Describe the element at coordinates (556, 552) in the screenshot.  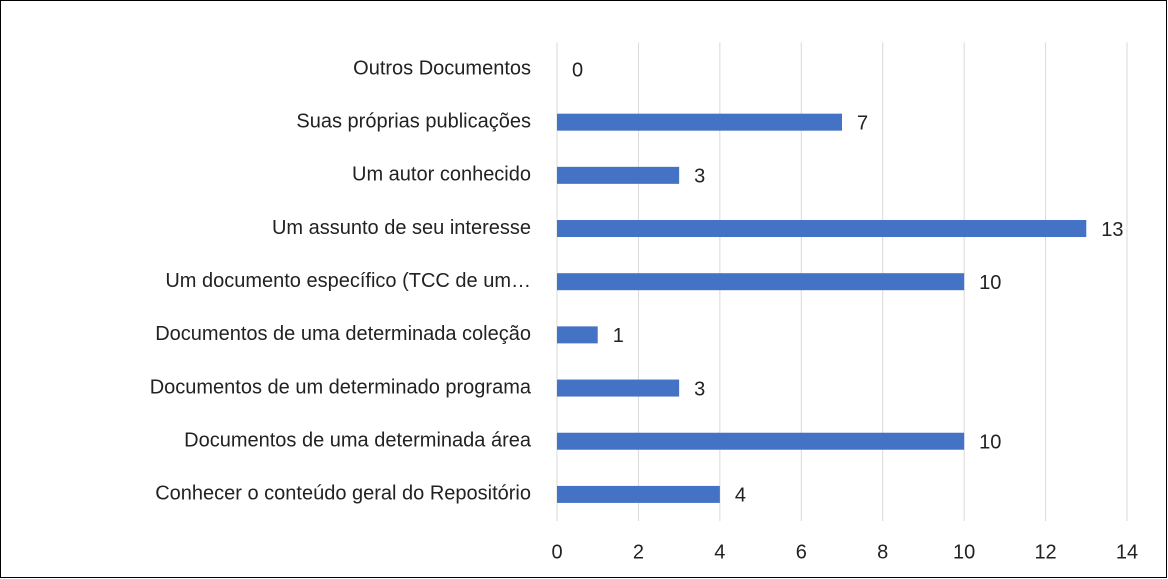
I see `x-tick-label: 0` at that location.